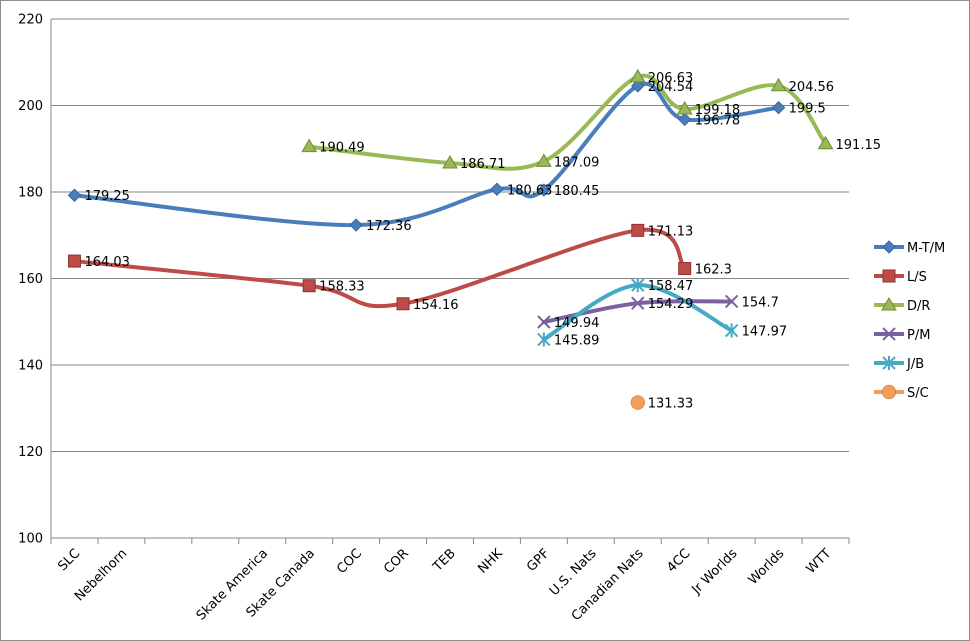  I want to click on x-tick-label: SLC, so click(69, 560).